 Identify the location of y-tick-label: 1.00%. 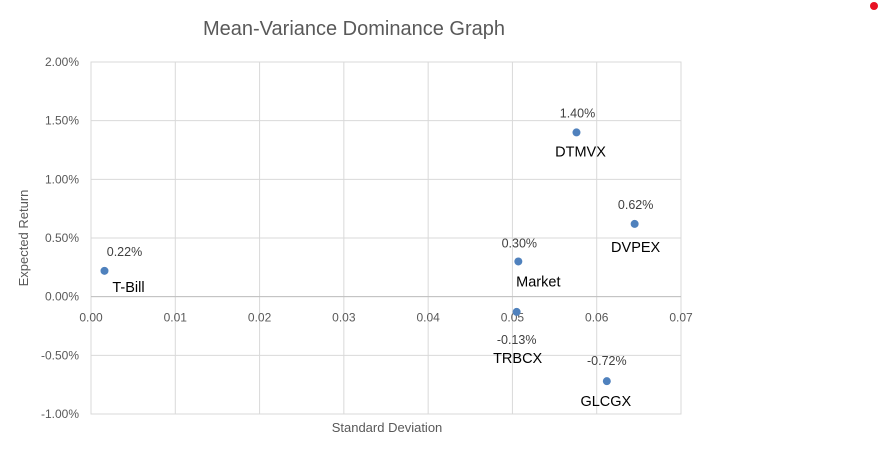
(62, 179).